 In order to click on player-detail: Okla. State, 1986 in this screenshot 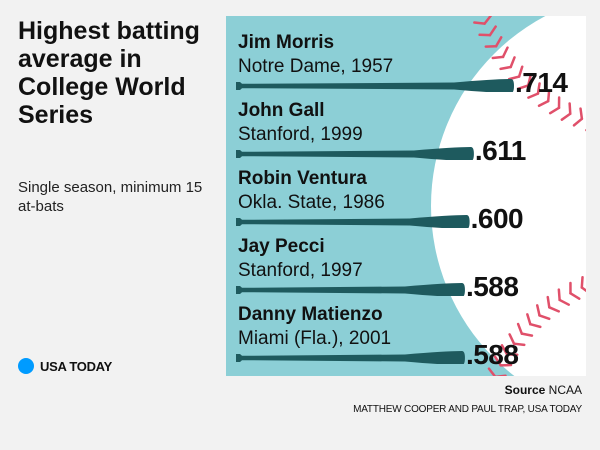, I will do `click(311, 202)`.